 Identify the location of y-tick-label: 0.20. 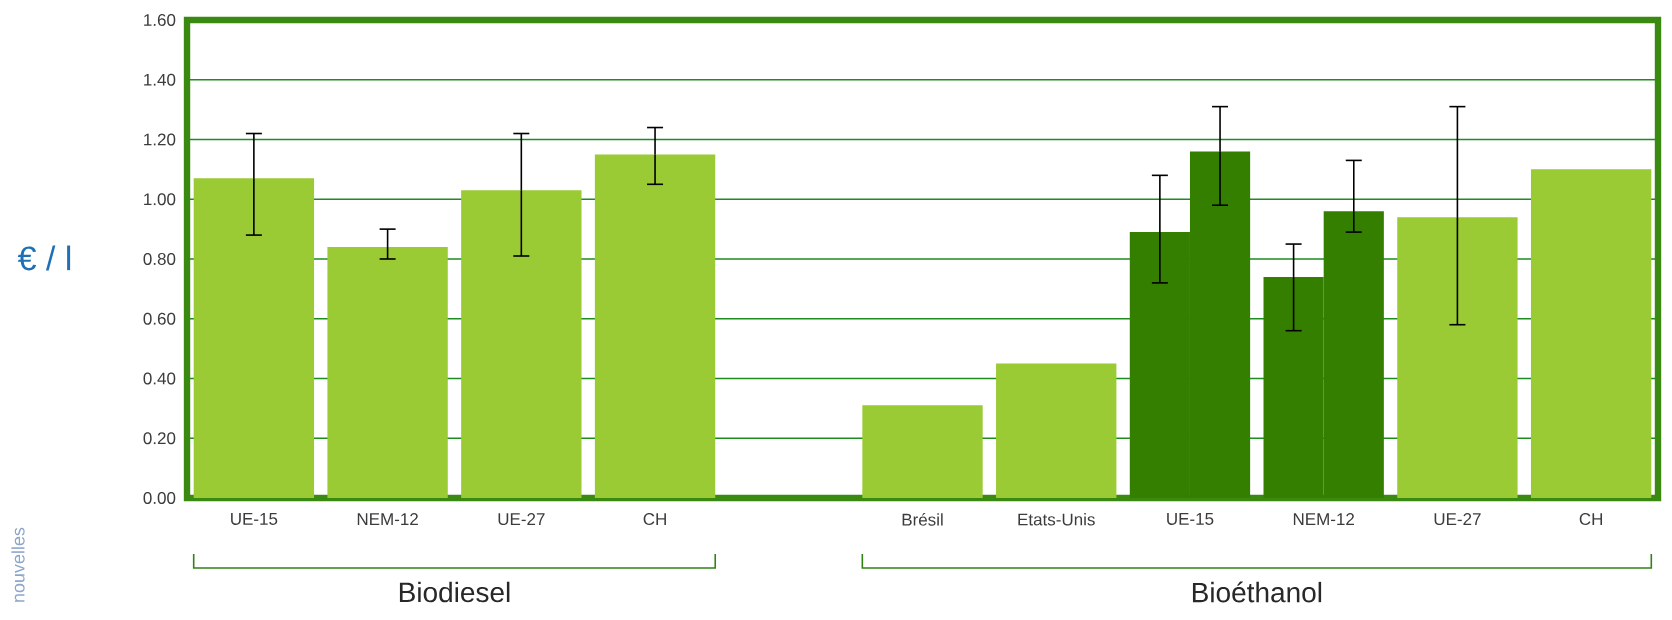
(159, 438).